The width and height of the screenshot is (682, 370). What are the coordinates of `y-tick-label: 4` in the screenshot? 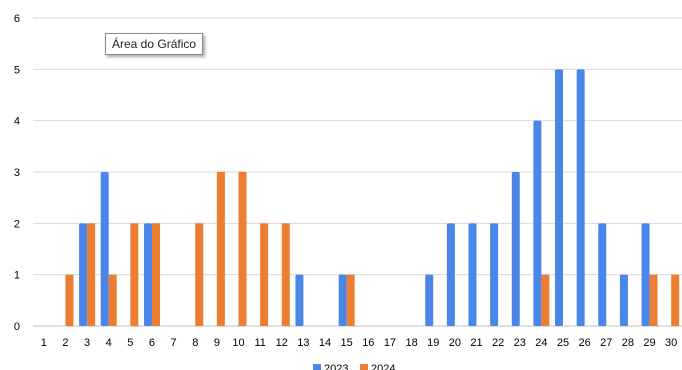 It's located at (17, 122).